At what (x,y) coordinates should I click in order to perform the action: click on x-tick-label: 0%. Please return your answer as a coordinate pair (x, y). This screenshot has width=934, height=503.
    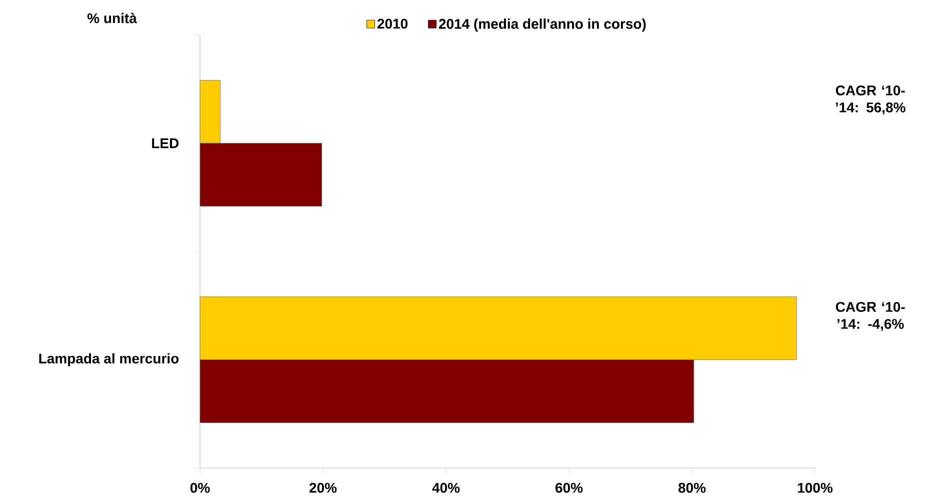
    Looking at the image, I should click on (200, 487).